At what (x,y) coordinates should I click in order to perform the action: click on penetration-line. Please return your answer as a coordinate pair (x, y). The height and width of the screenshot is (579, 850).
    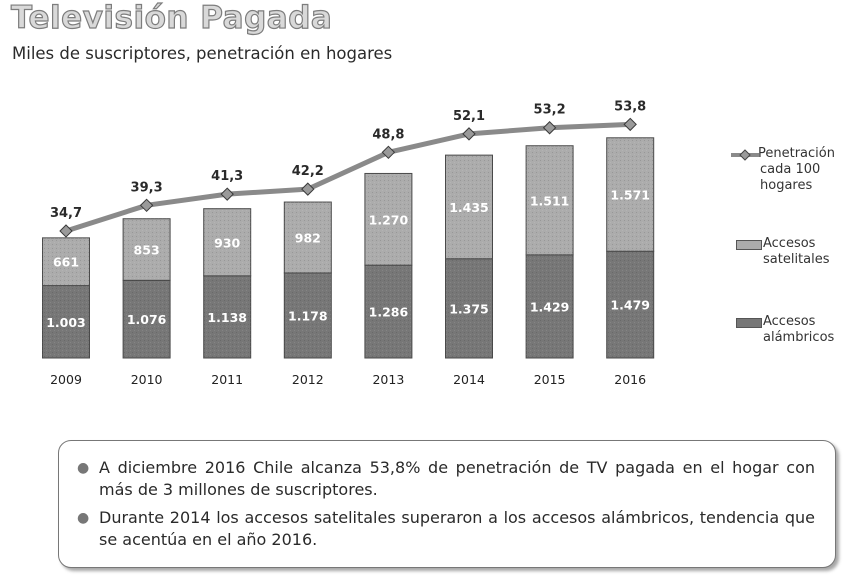
    Looking at the image, I should click on (348, 177).